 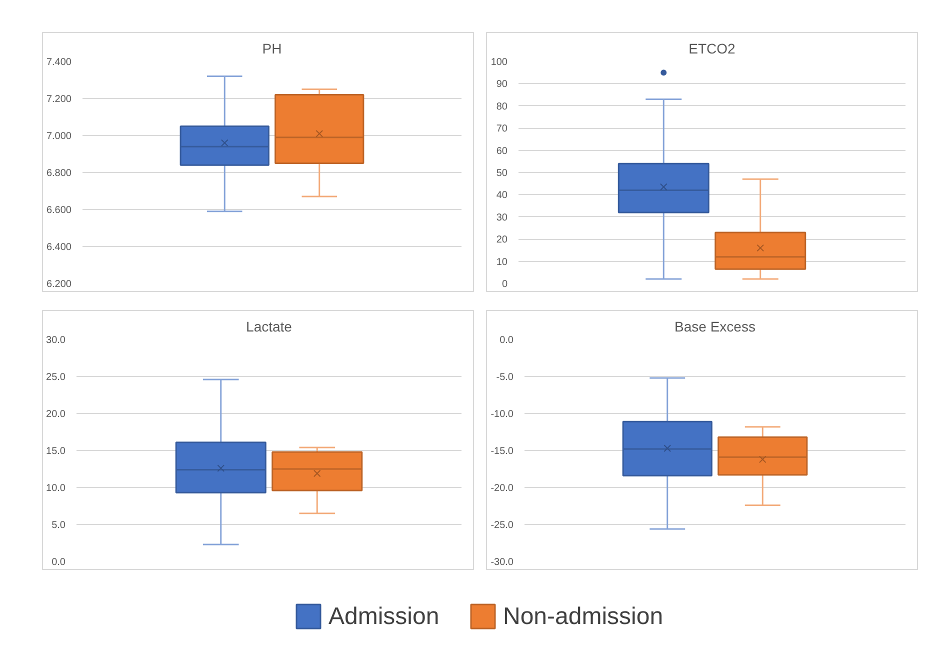 I want to click on y-tick-label: -25.0, so click(x=502, y=525).